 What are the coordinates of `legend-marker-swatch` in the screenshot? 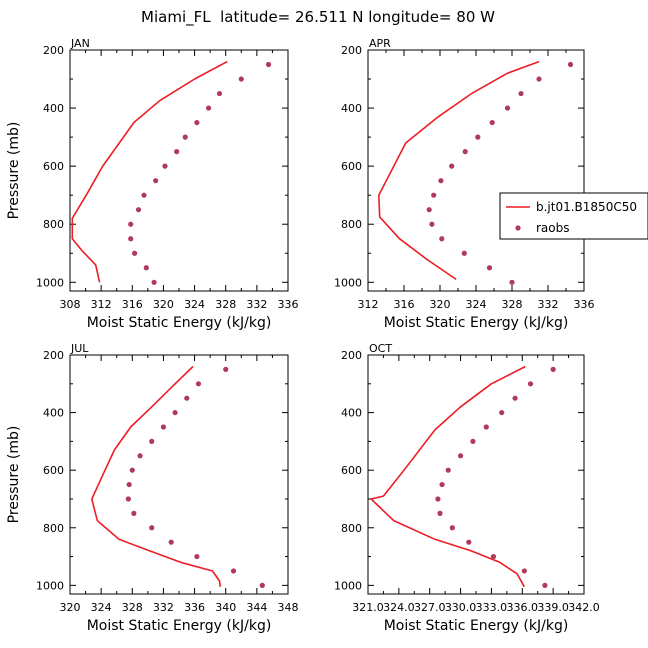 It's located at (518, 228).